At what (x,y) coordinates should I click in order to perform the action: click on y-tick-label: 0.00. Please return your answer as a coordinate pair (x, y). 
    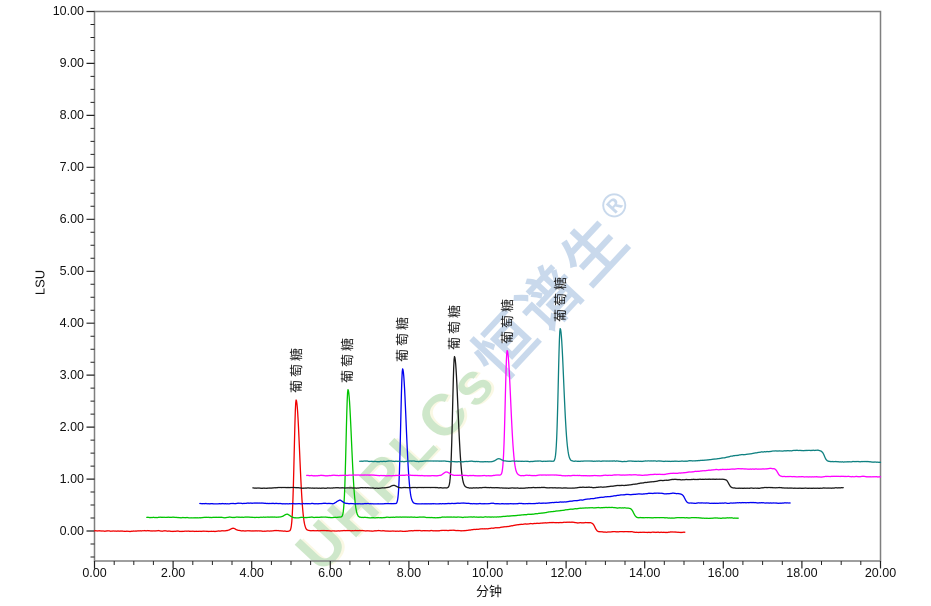
    Looking at the image, I should click on (71, 530).